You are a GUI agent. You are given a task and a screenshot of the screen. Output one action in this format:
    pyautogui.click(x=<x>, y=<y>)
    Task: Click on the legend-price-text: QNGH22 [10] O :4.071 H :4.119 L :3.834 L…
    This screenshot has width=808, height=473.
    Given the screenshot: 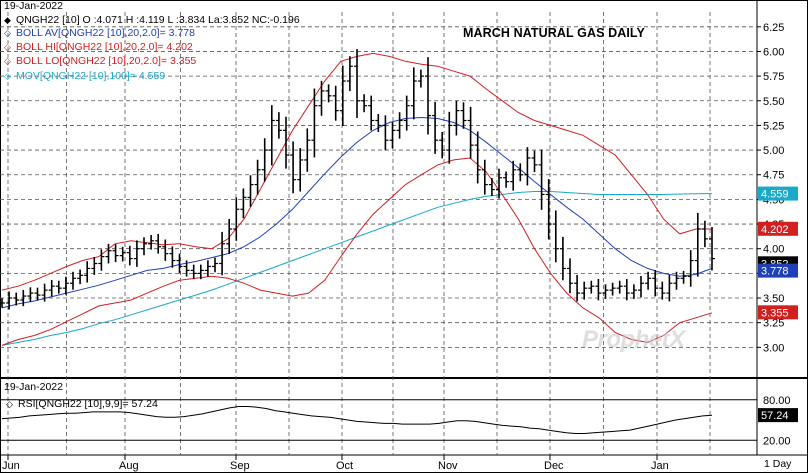 What is the action you would take?
    pyautogui.click(x=158, y=20)
    